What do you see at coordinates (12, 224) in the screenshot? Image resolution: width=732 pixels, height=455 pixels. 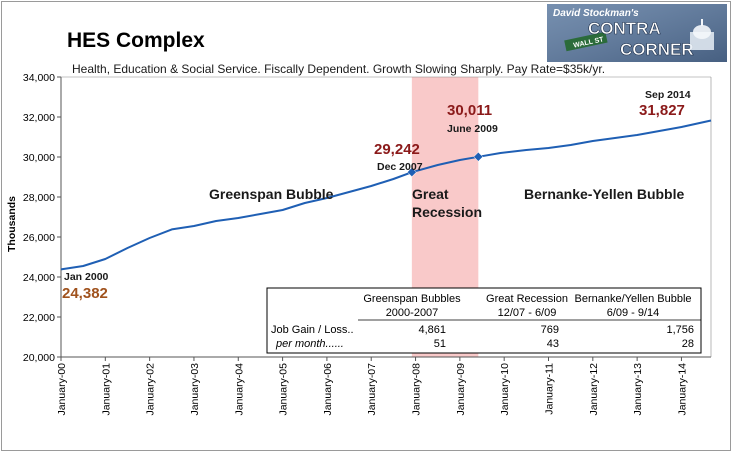 I see `y-axis-label: Thousands` at bounding box center [12, 224].